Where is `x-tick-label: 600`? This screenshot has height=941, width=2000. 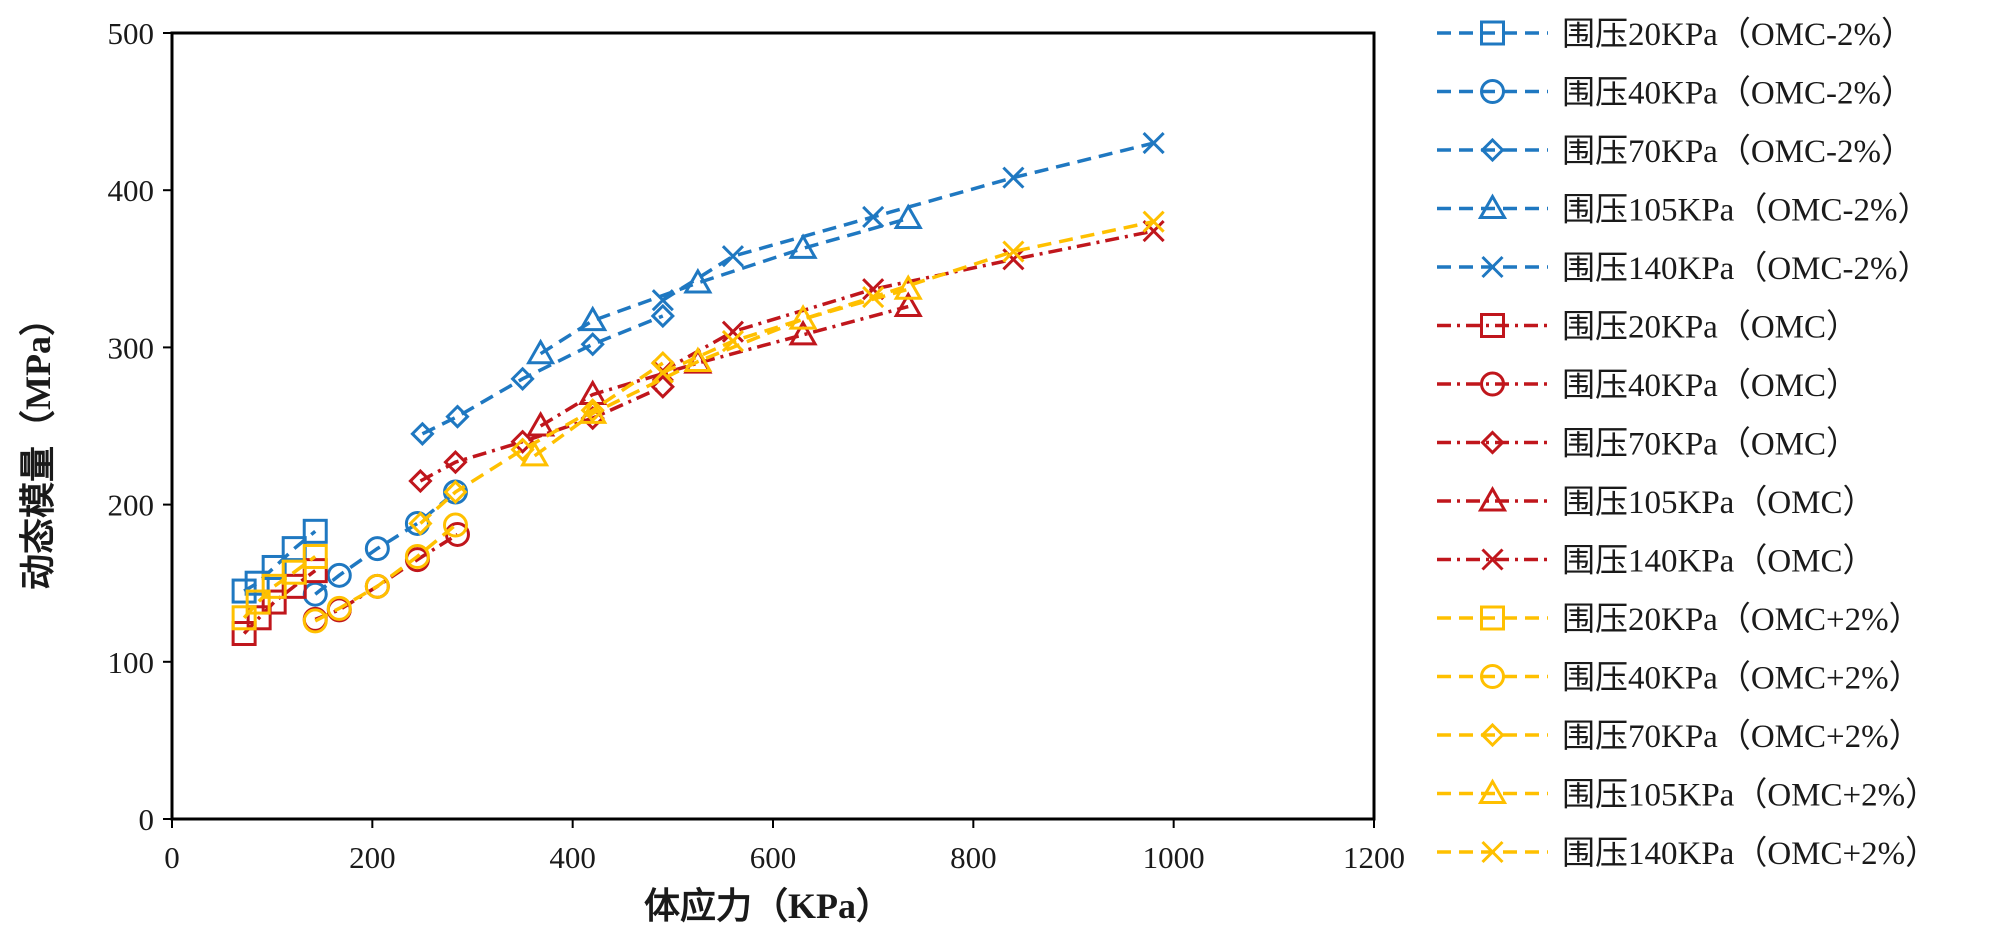 x-tick-label: 600 is located at coordinates (773, 857).